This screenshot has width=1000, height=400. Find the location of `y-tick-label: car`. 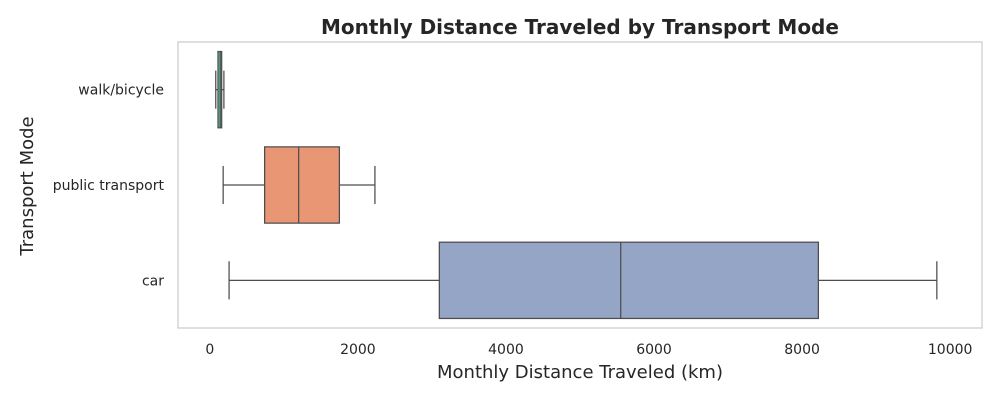

y-tick-label: car is located at coordinates (153, 281).